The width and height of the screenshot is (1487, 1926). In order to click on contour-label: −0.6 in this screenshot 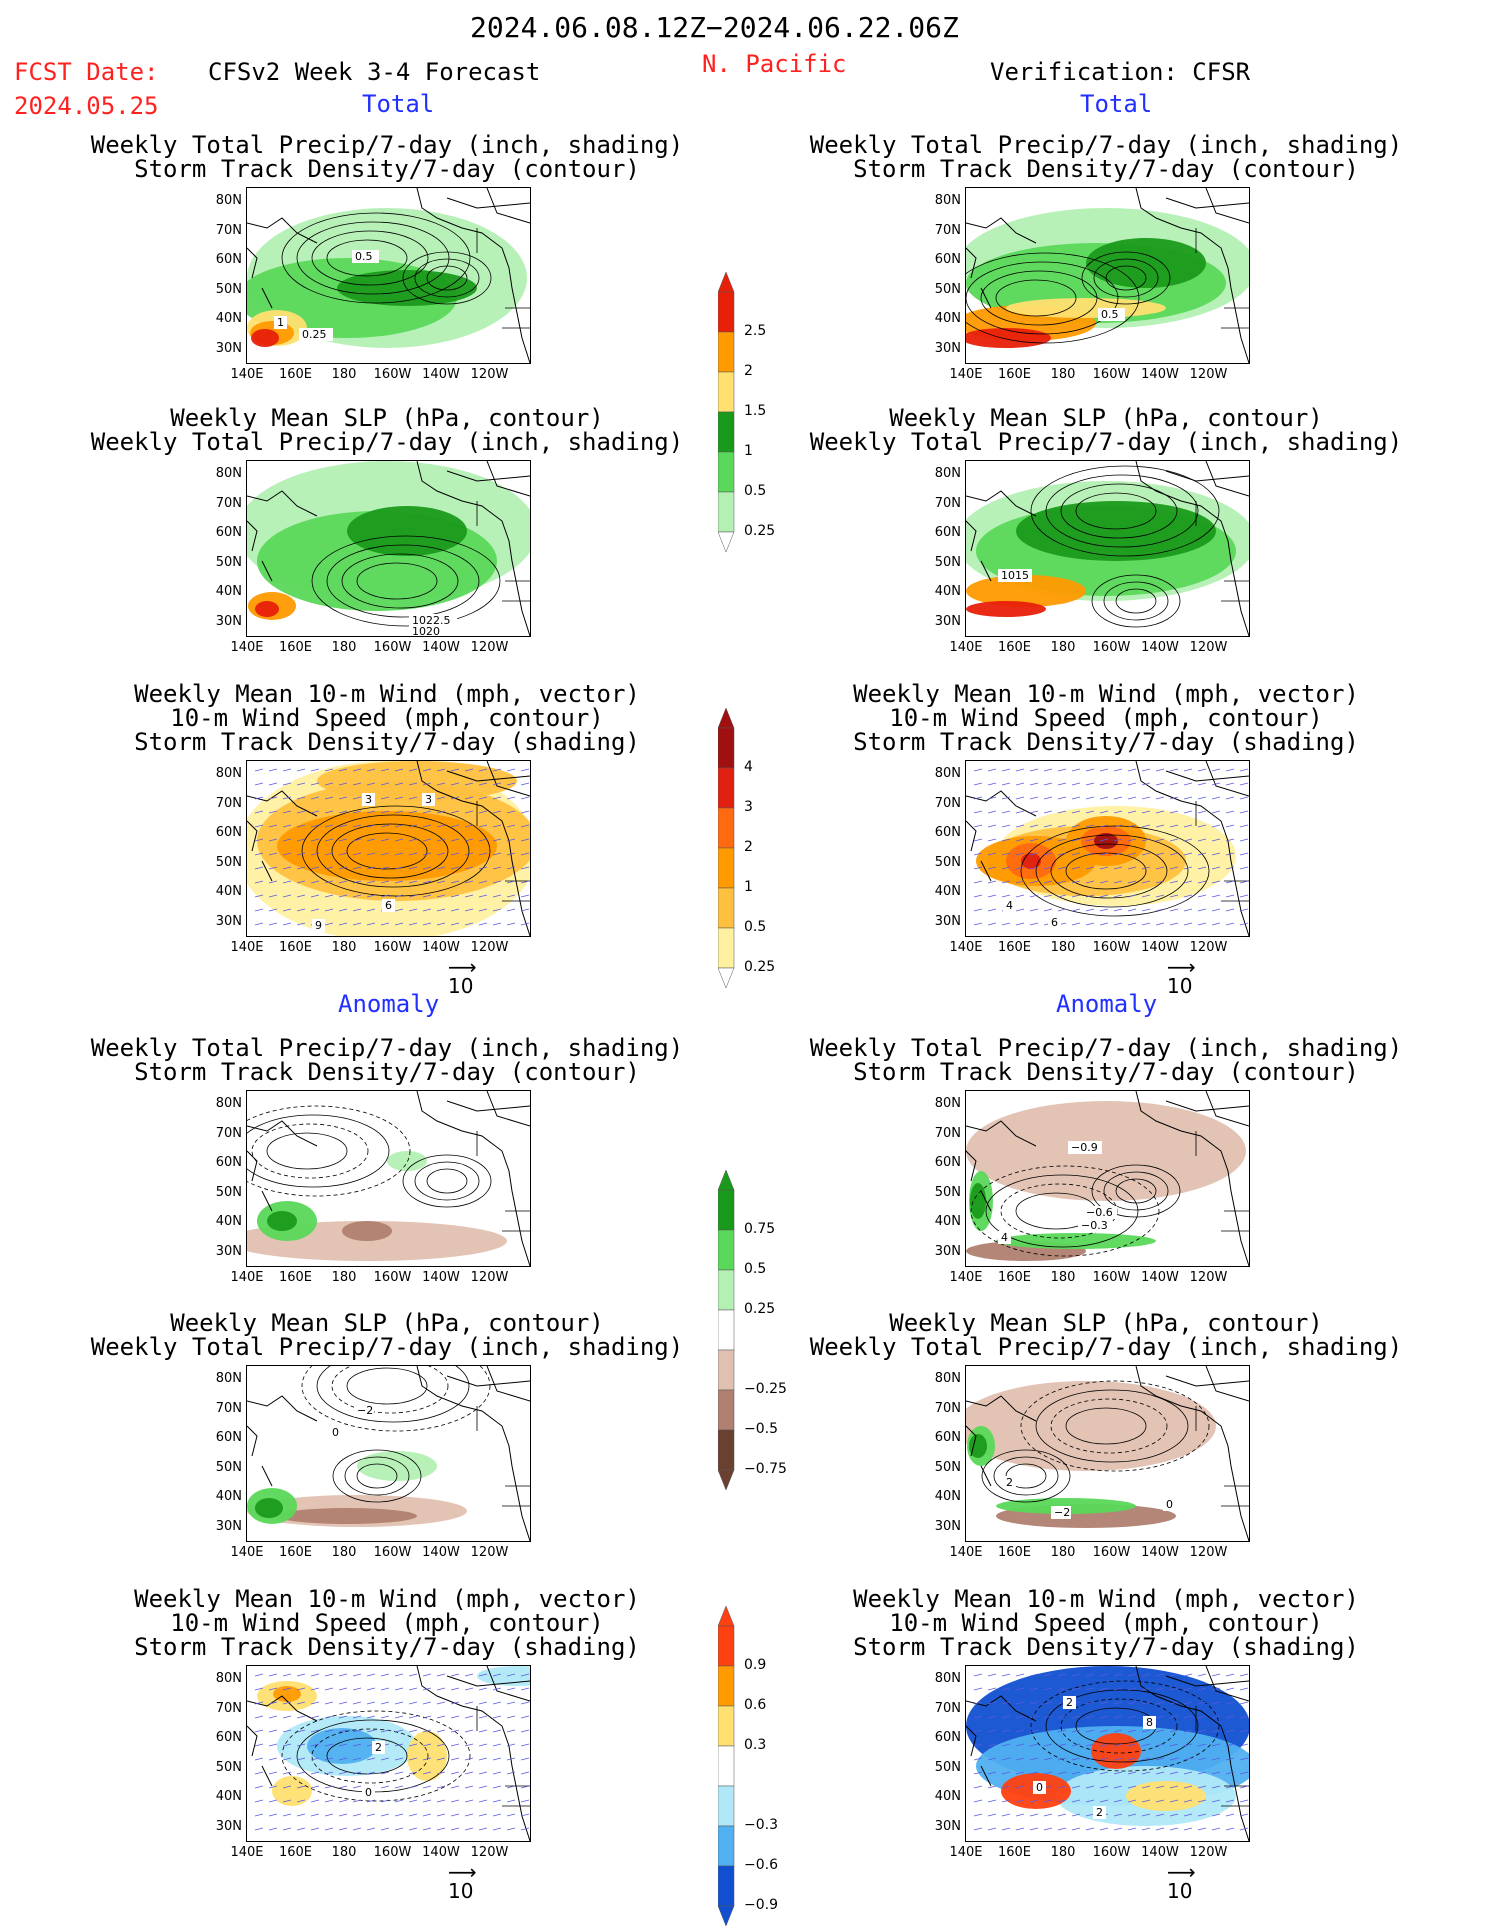, I will do `click(1099, 1212)`.